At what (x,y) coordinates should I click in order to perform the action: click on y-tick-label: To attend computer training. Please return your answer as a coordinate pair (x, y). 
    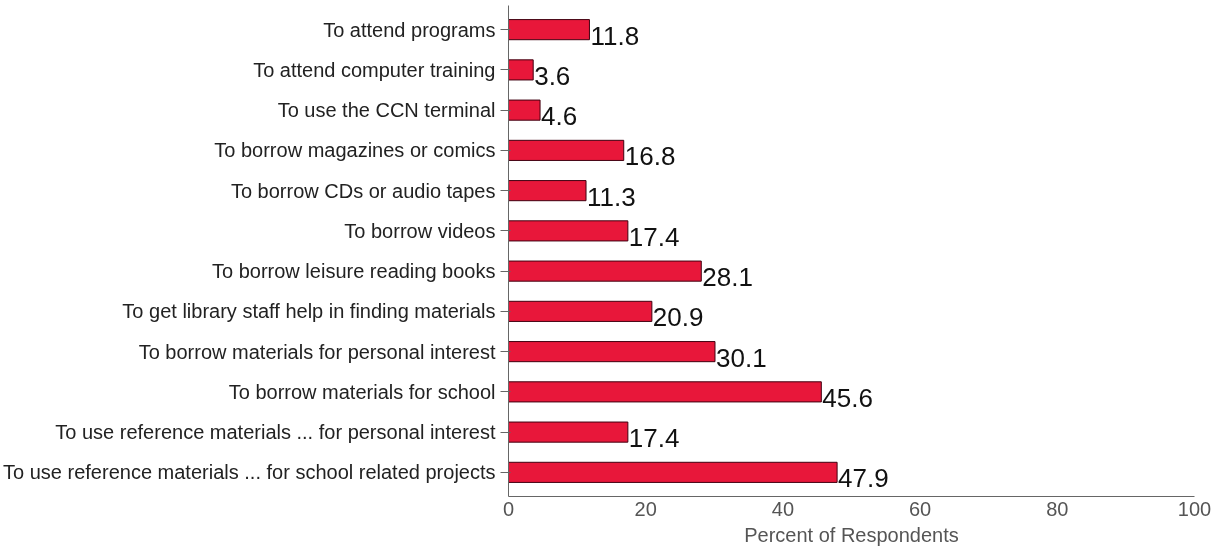
    Looking at the image, I should click on (374, 69).